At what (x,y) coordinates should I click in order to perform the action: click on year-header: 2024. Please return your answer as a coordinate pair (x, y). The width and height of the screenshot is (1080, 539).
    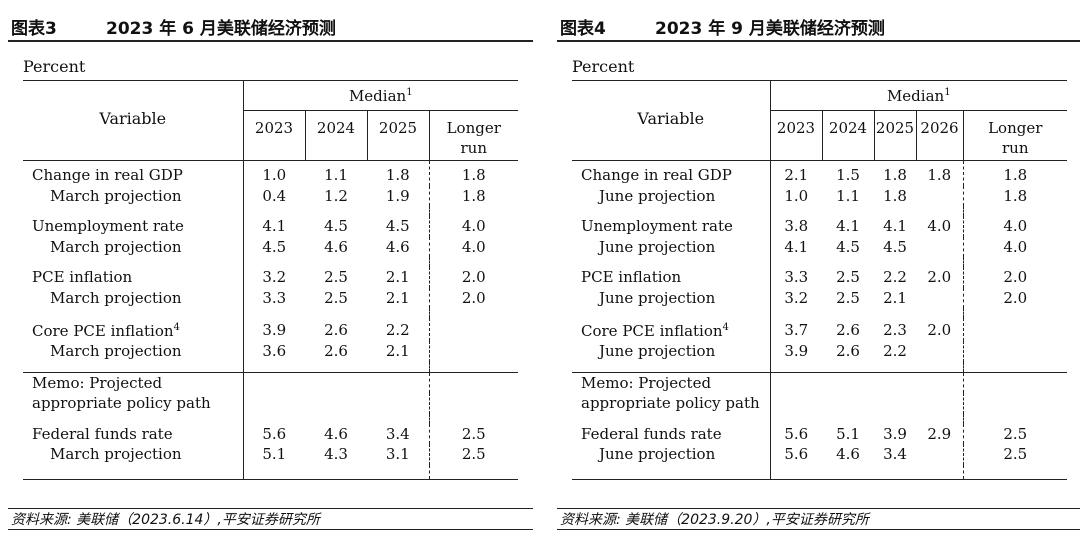
    Looking at the image, I should click on (336, 135).